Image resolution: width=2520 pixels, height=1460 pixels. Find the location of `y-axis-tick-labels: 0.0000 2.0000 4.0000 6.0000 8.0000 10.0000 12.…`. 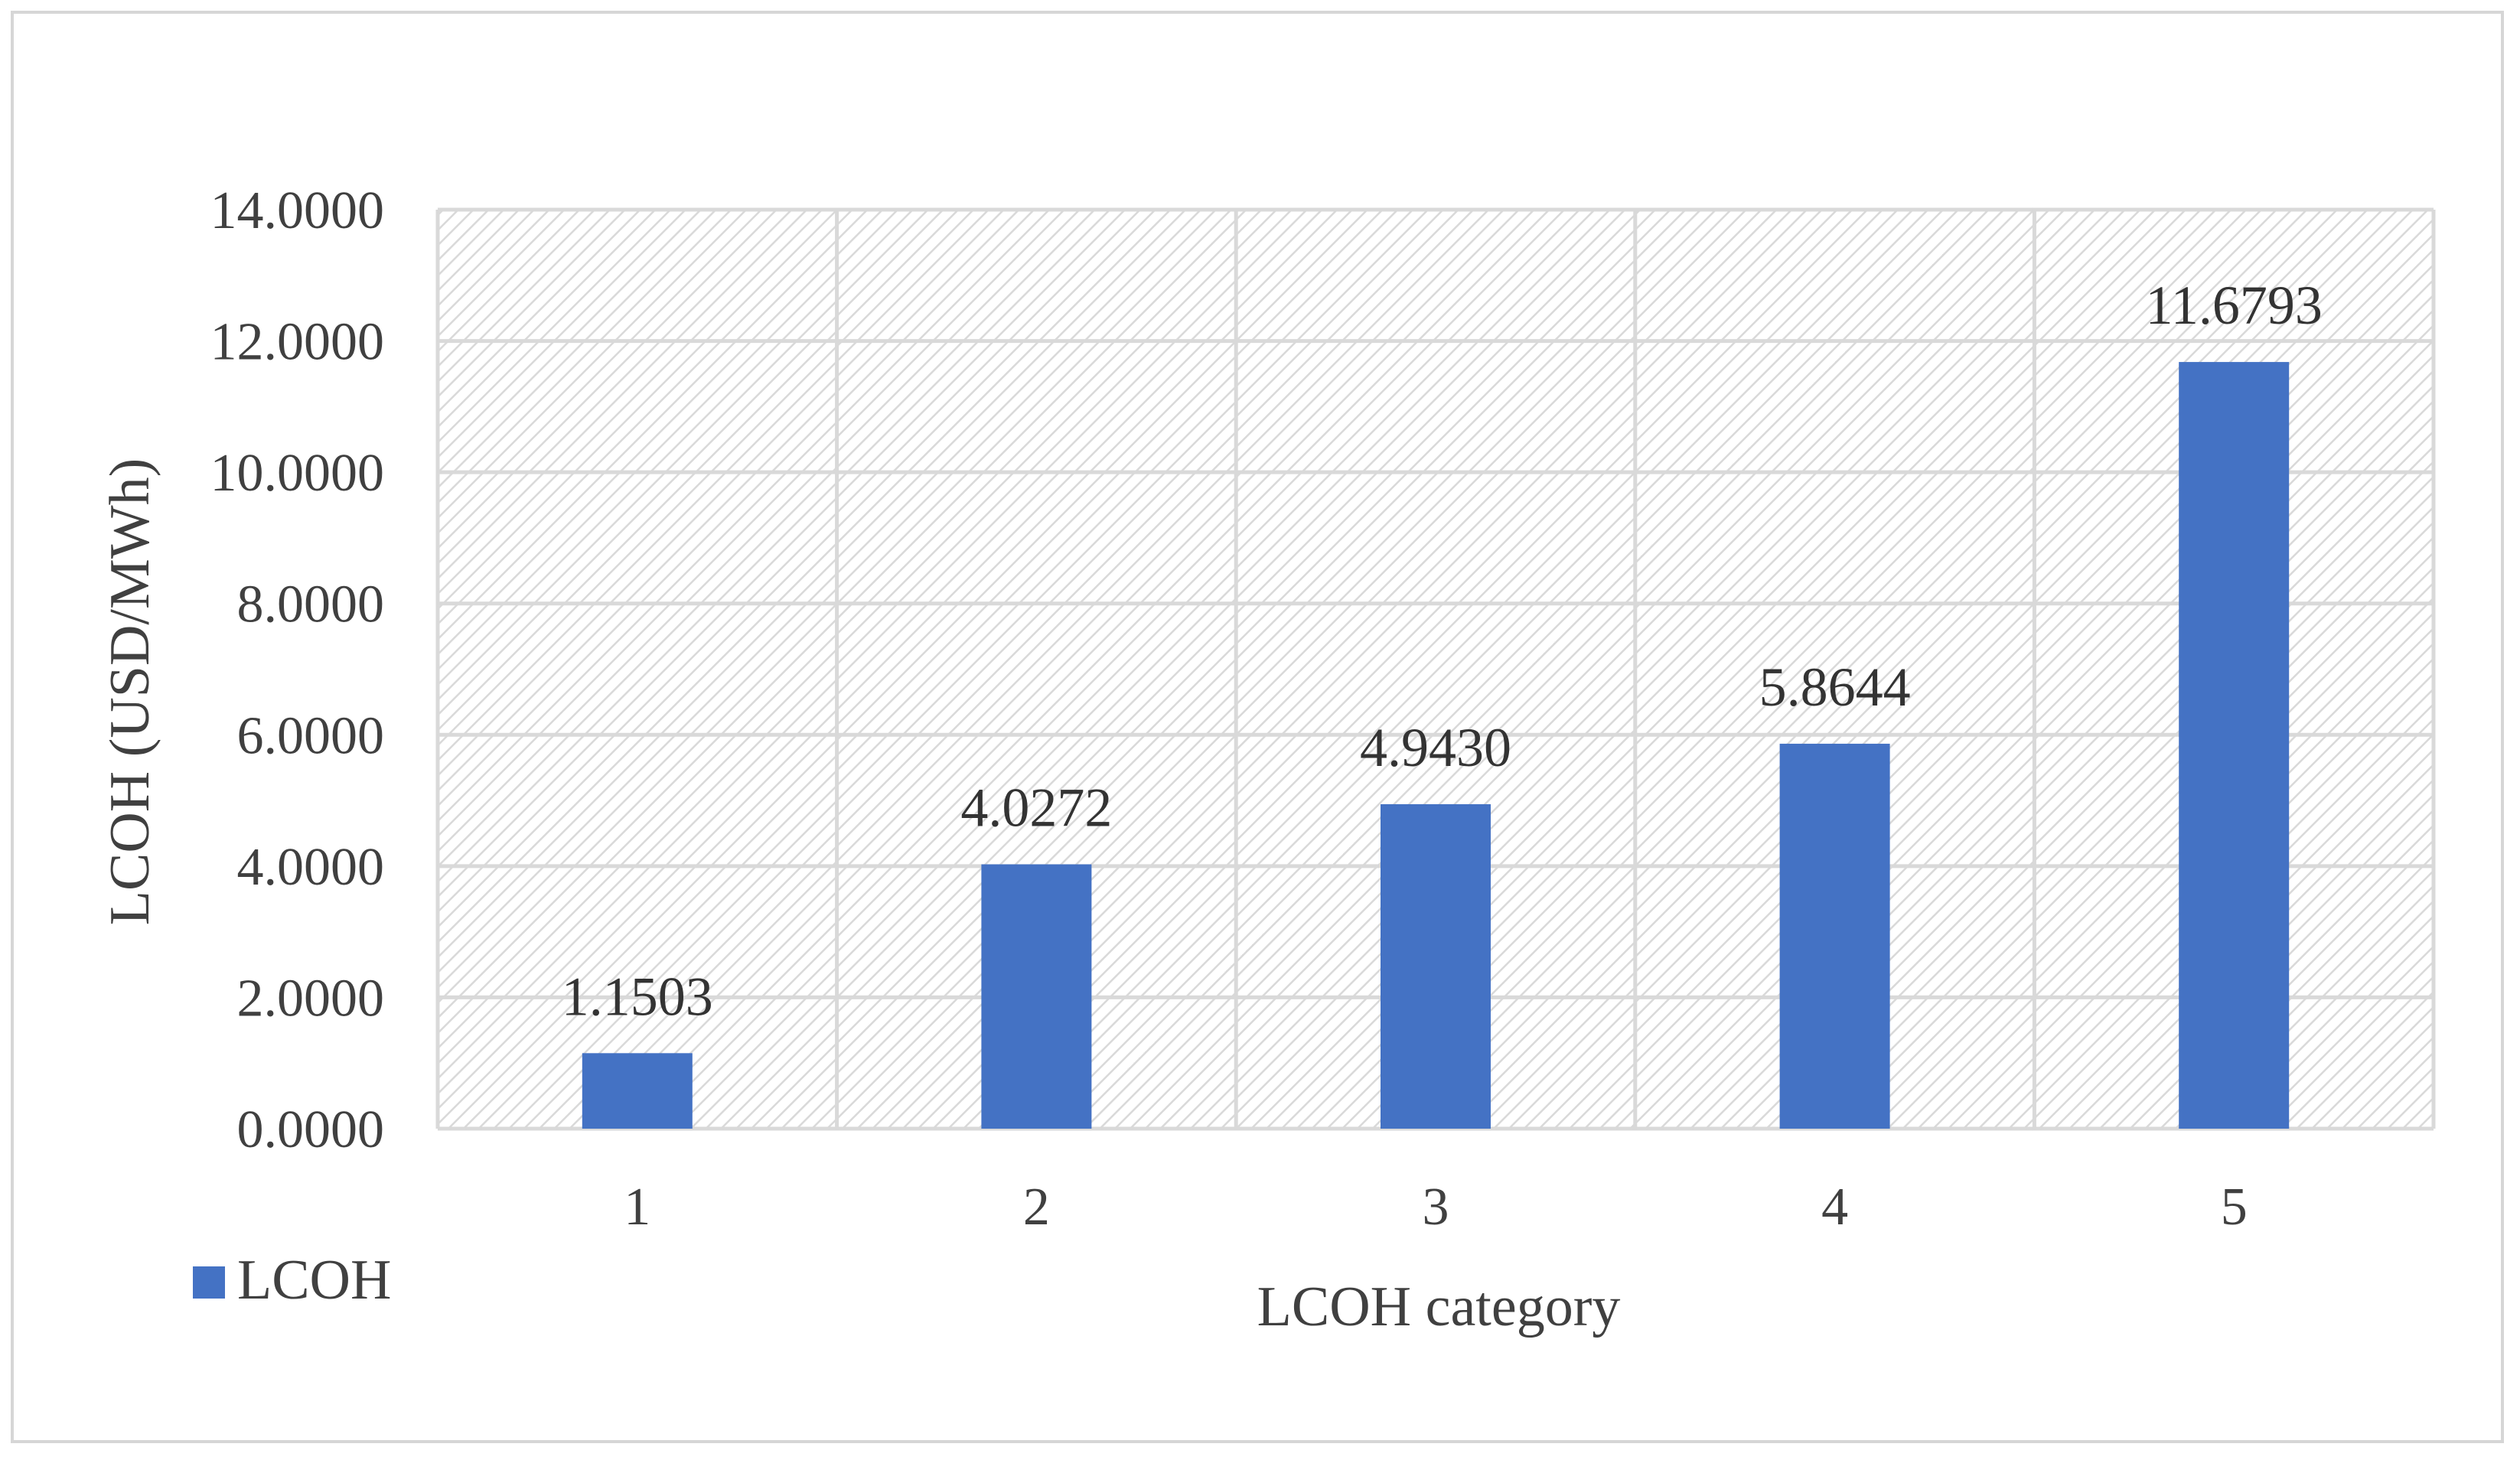

y-axis-tick-labels: 0.0000 2.0000 4.0000 6.0000 8.0000 10.0000 12.… is located at coordinates (297, 670).